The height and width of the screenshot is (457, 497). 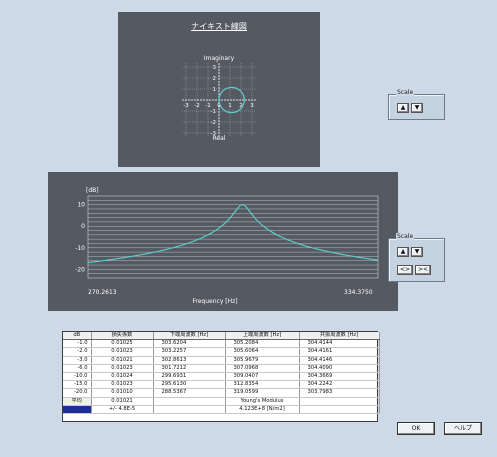 What do you see at coordinates (122, 377) in the screenshot?
I see `cell-loss-factor: 0.01024` at bounding box center [122, 377].